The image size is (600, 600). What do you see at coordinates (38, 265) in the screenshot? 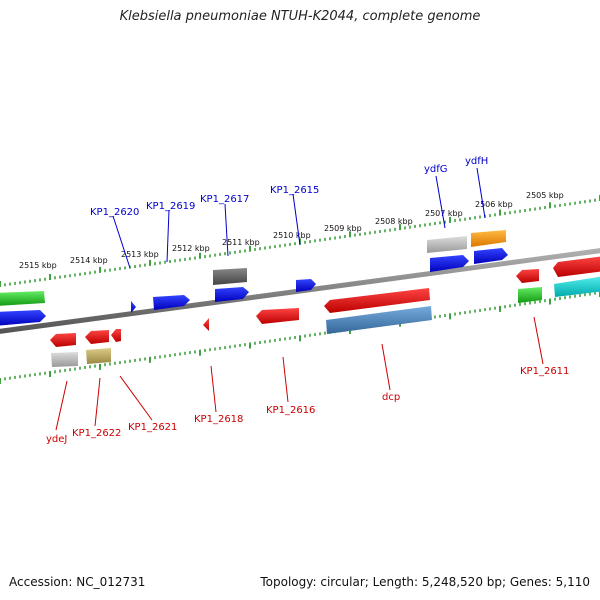
I see `scale-label: 2515 kbp` at bounding box center [38, 265].